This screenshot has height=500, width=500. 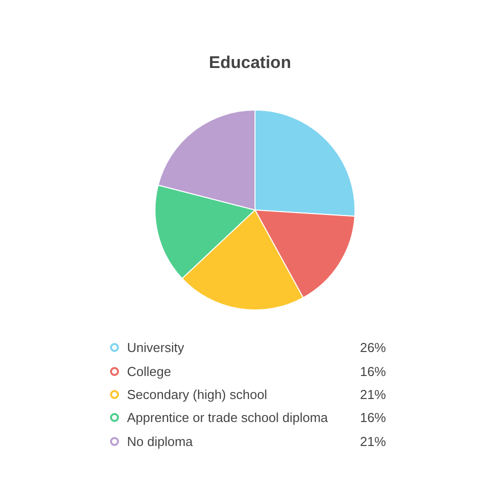 What do you see at coordinates (373, 348) in the screenshot?
I see `data-label: 26%` at bounding box center [373, 348].